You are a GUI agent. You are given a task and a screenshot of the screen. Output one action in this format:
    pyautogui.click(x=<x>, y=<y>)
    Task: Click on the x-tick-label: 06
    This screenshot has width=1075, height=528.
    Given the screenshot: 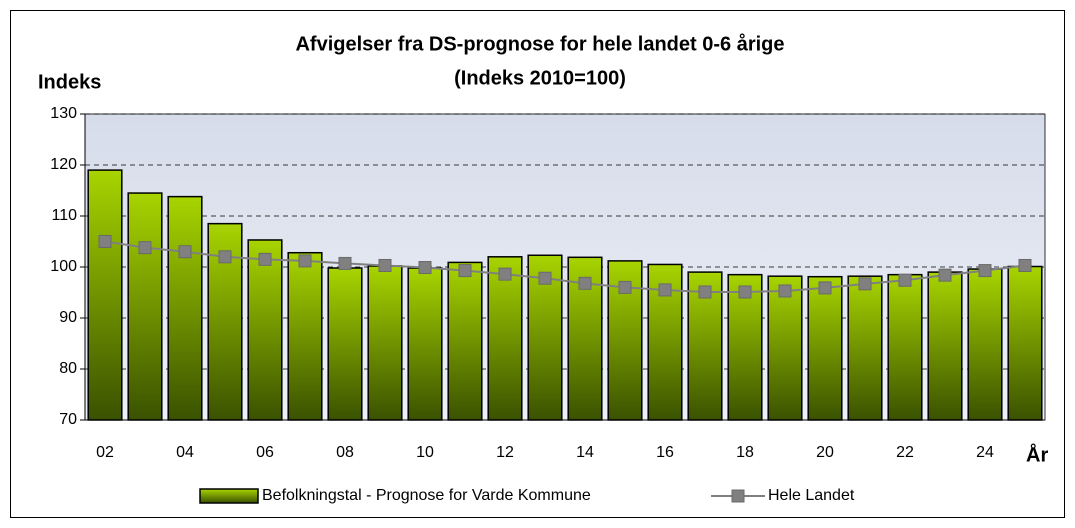 What is the action you would take?
    pyautogui.click(x=265, y=452)
    